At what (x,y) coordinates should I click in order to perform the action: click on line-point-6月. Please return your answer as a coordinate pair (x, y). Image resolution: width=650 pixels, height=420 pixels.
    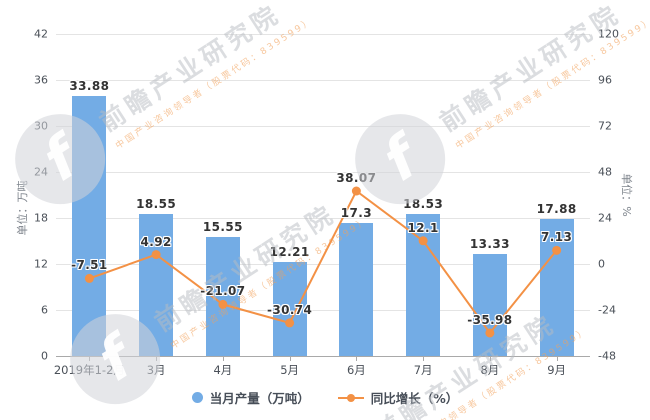
    Looking at the image, I should click on (356, 191).